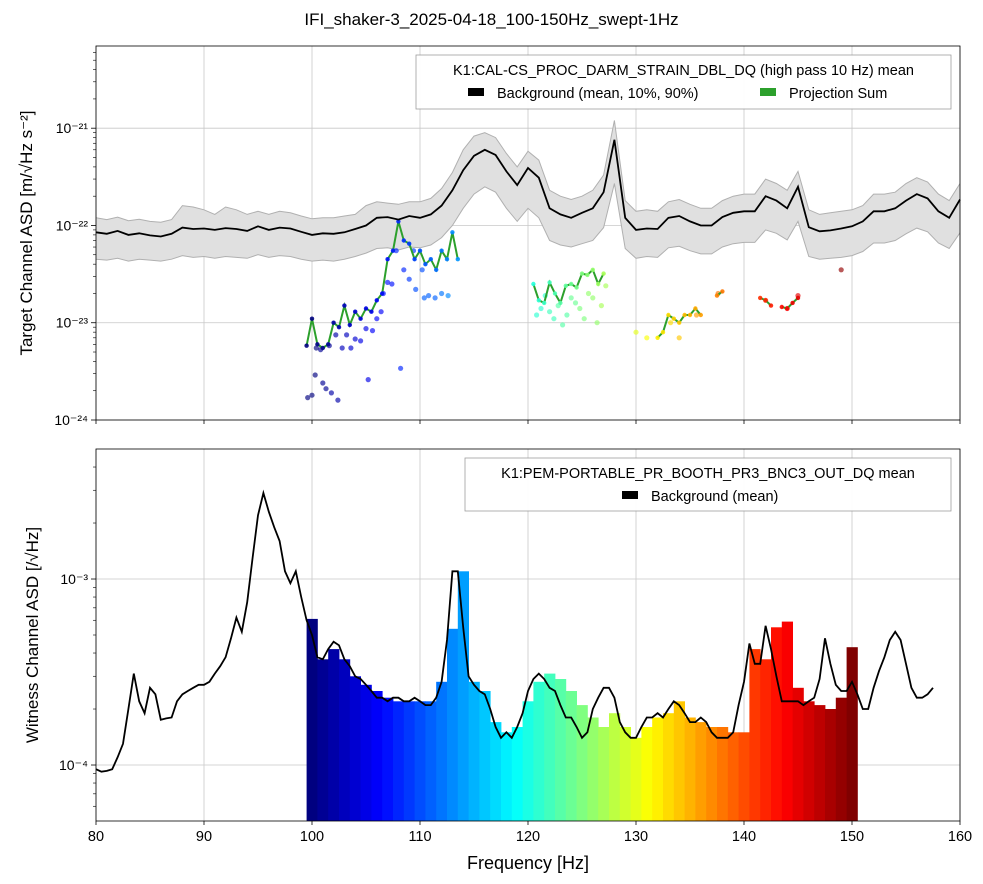  I want to click on legend-swatch-projection, so click(768, 92).